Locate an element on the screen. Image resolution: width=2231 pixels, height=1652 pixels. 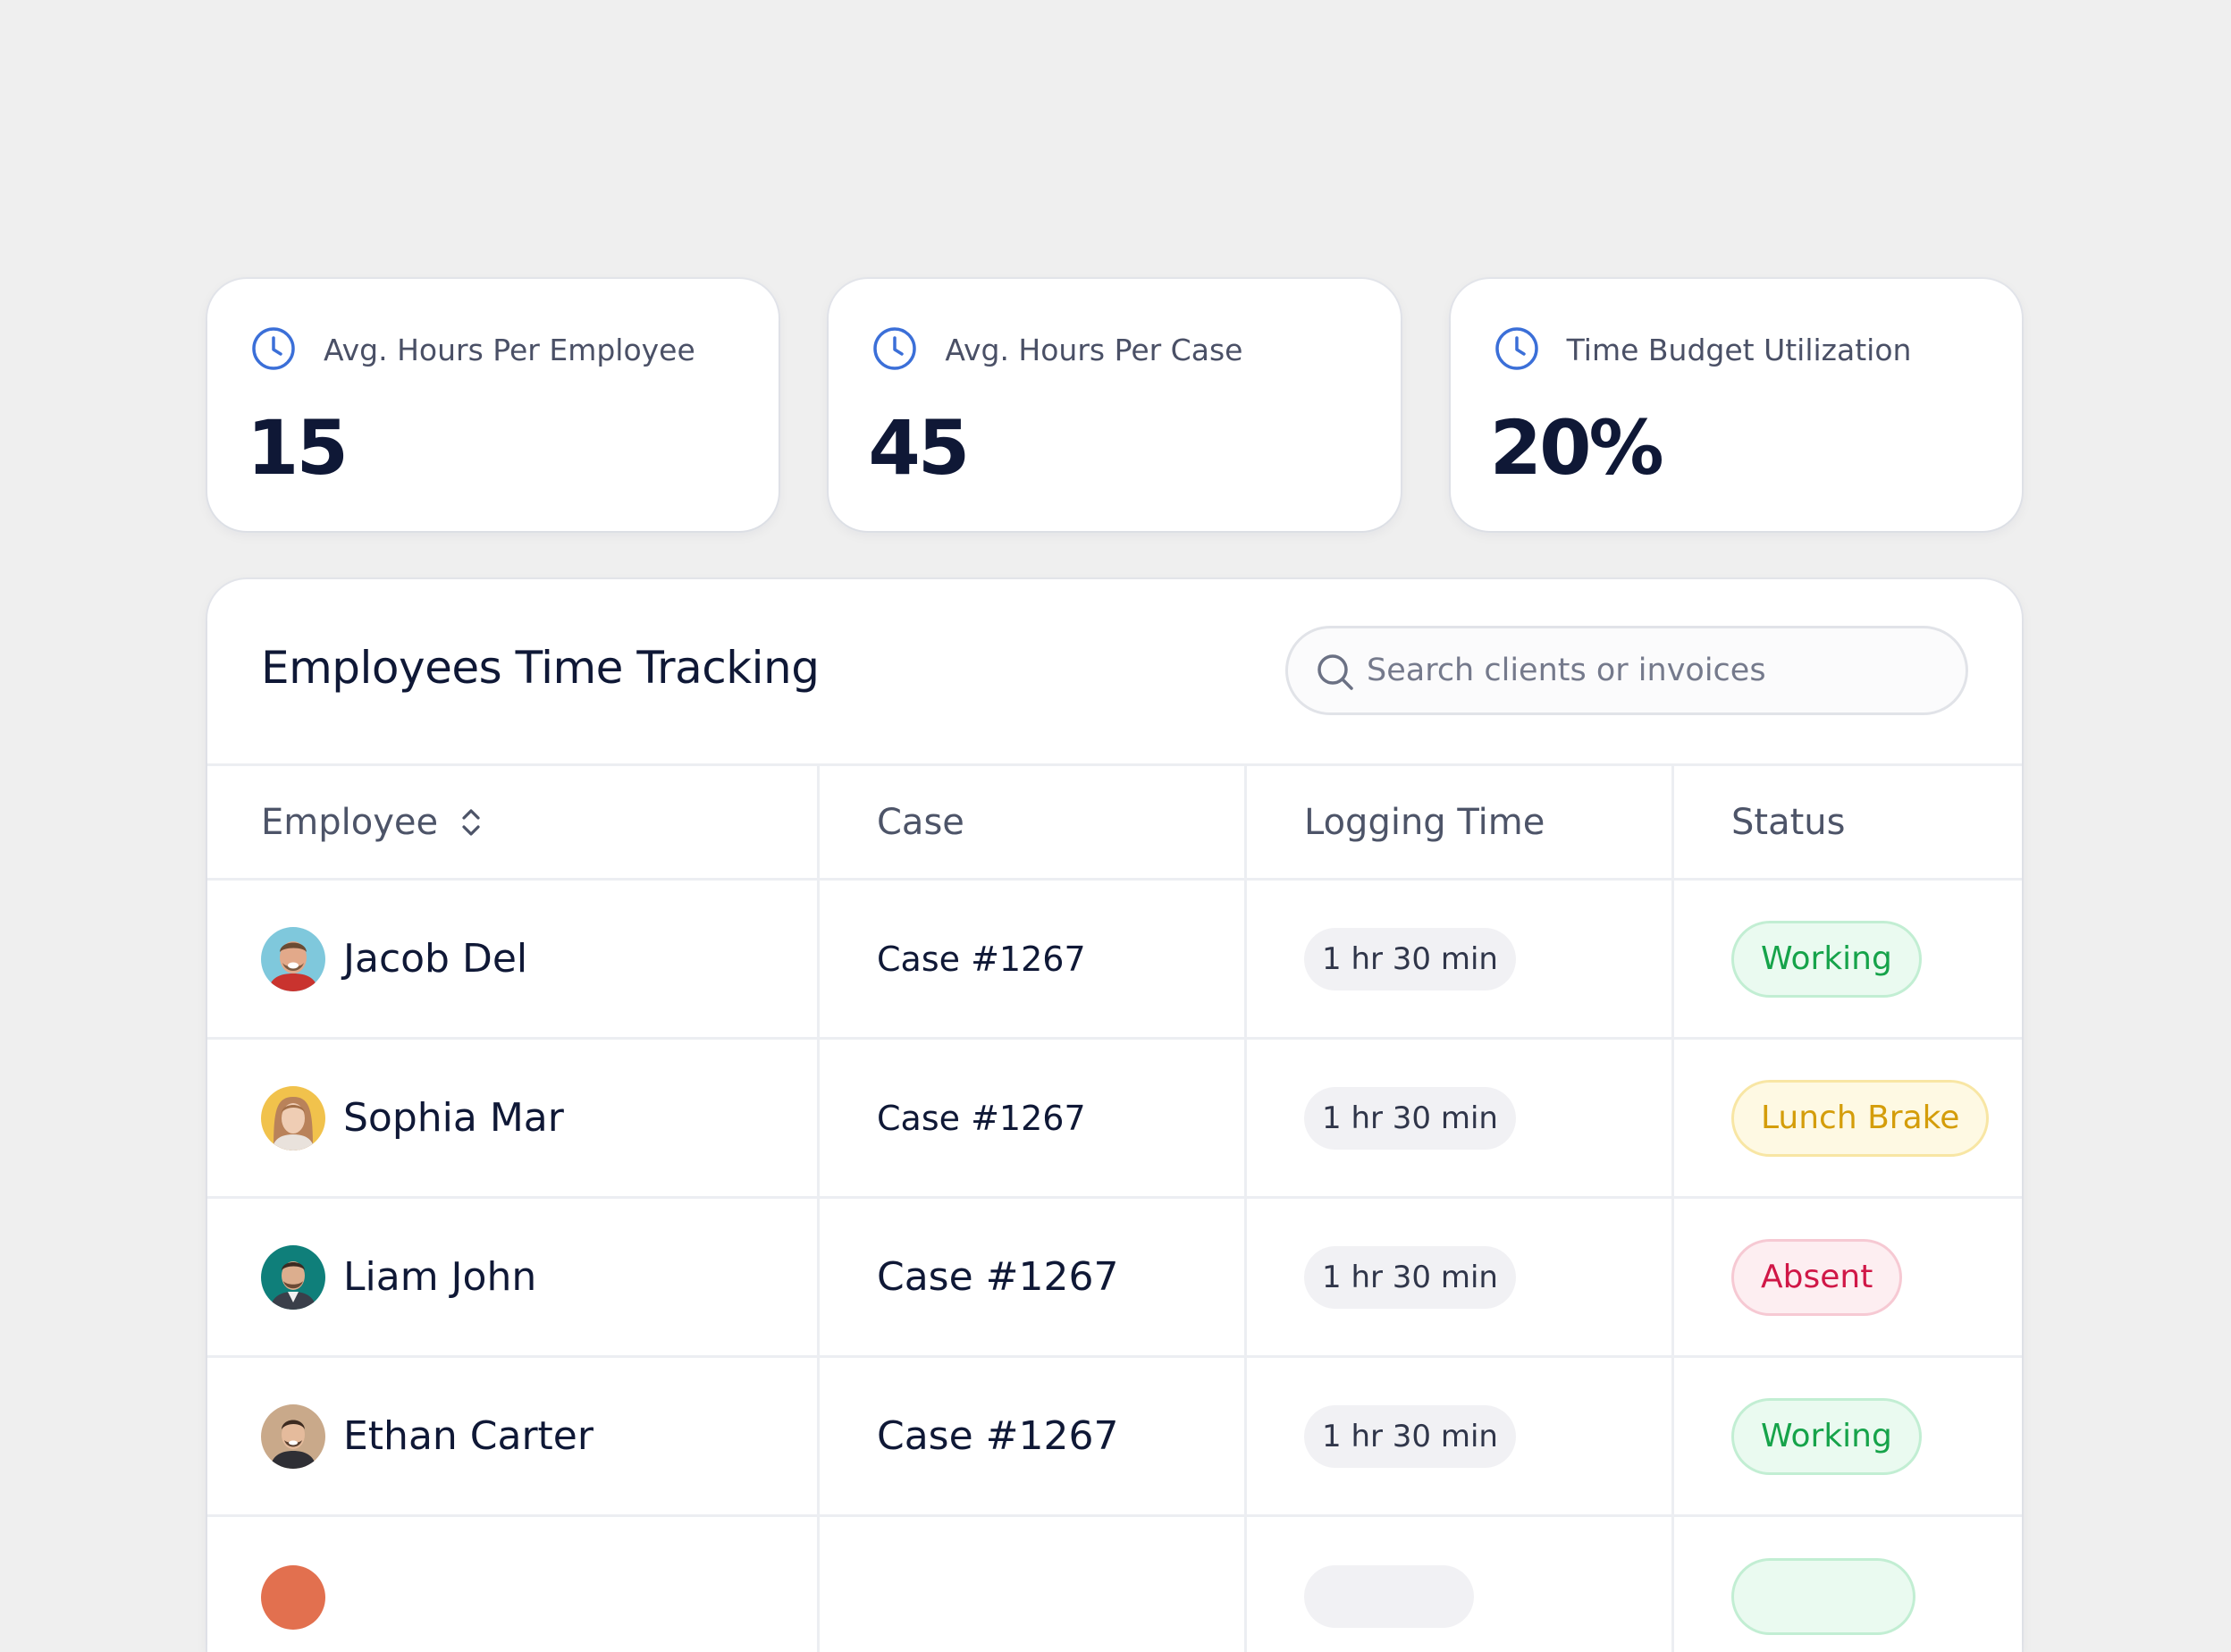
status-cell is located at coordinates (1846, 1584).